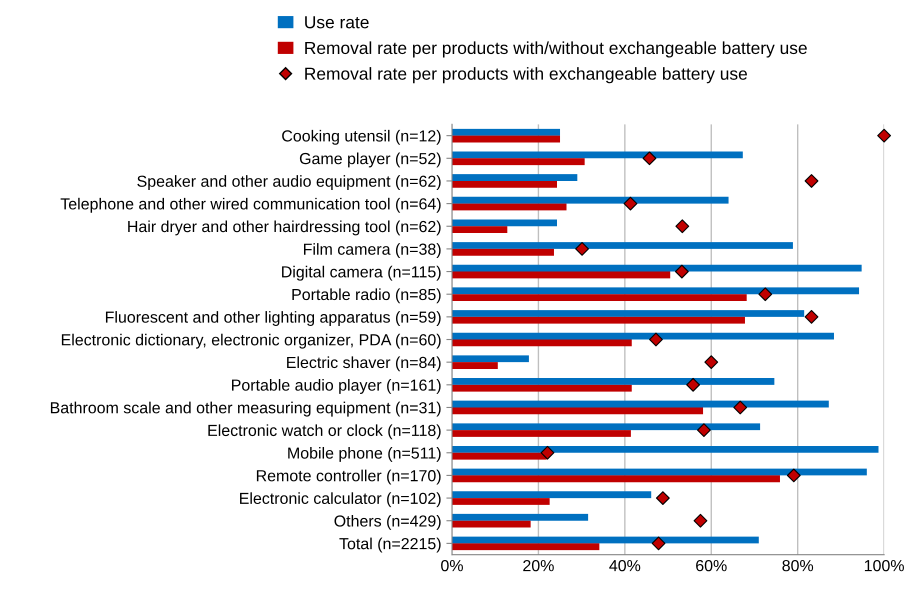 This screenshot has width=904, height=592. What do you see at coordinates (884, 566) in the screenshot?
I see `x-tick-label: 100%` at bounding box center [884, 566].